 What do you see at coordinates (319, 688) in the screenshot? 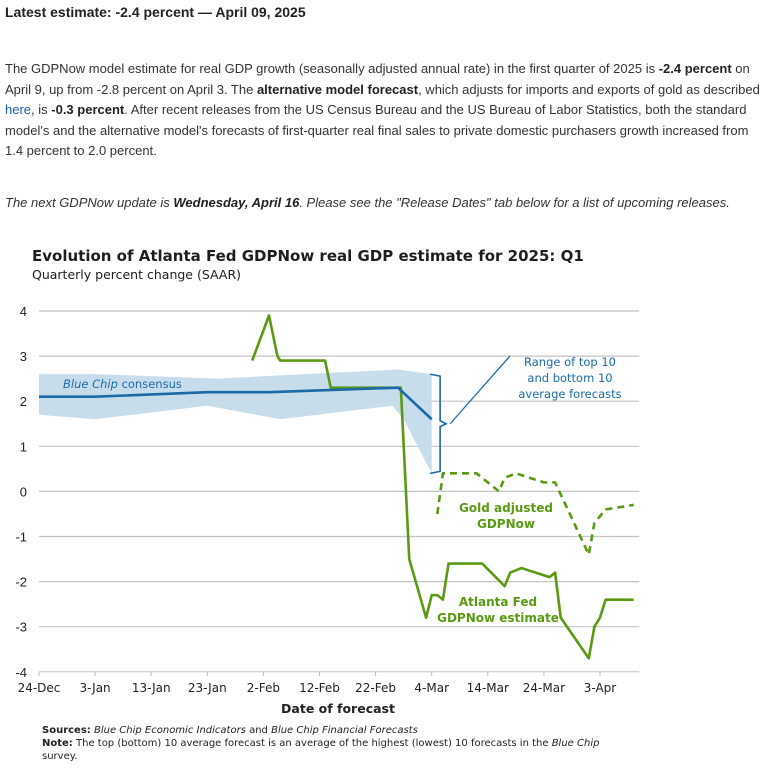
I see `x-tick-label: 12-Feb` at bounding box center [319, 688].